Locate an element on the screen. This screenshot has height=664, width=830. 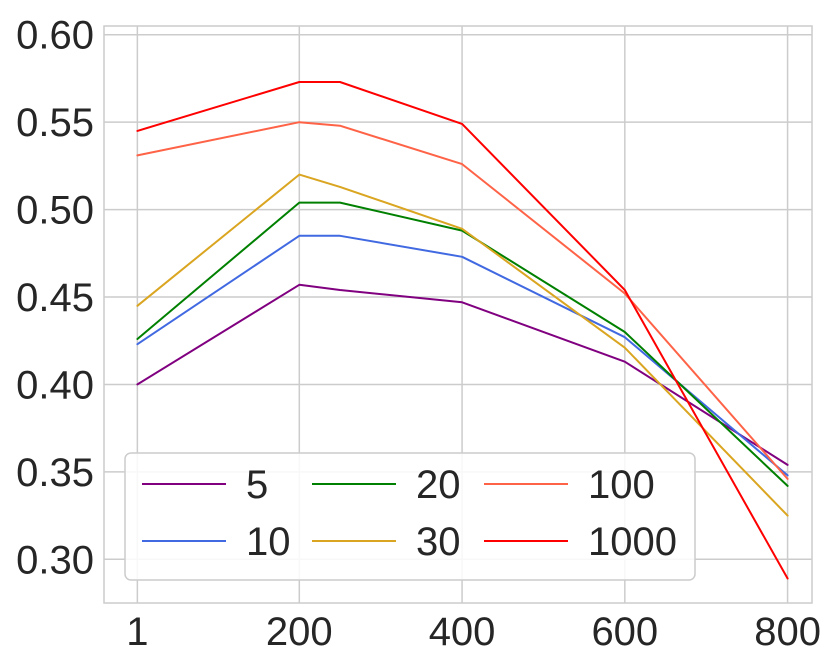
y-tick-label: 0.40 is located at coordinates (55, 385).